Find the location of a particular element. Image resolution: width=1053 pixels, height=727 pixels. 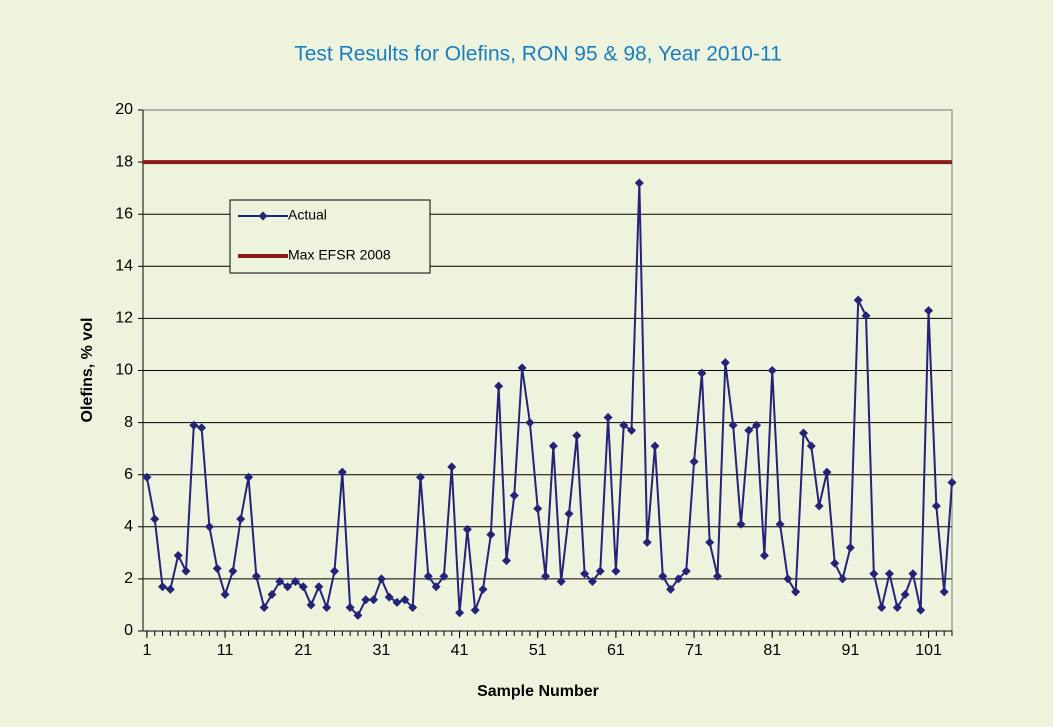

y-tick-label: 12 is located at coordinates (124, 318).